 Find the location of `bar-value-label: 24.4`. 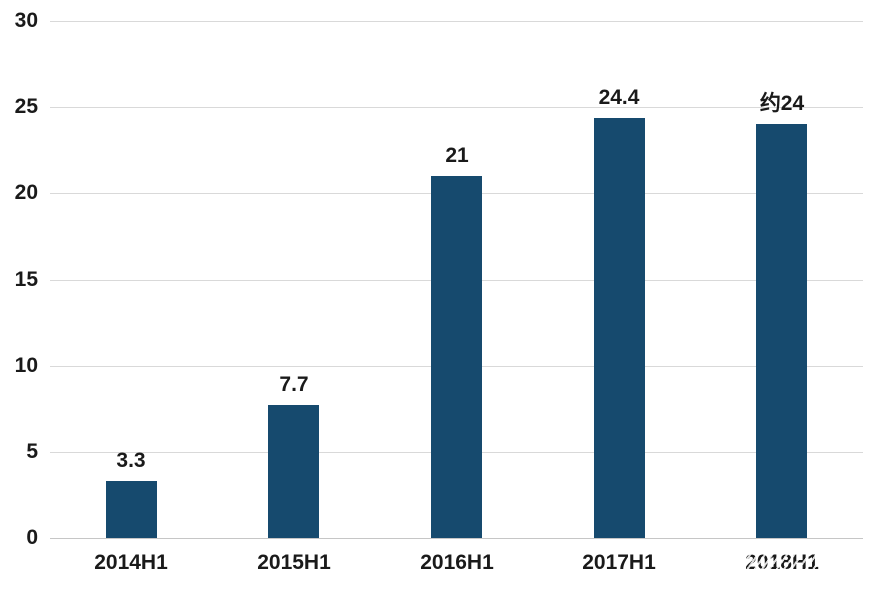

bar-value-label: 24.4 is located at coordinates (619, 97).